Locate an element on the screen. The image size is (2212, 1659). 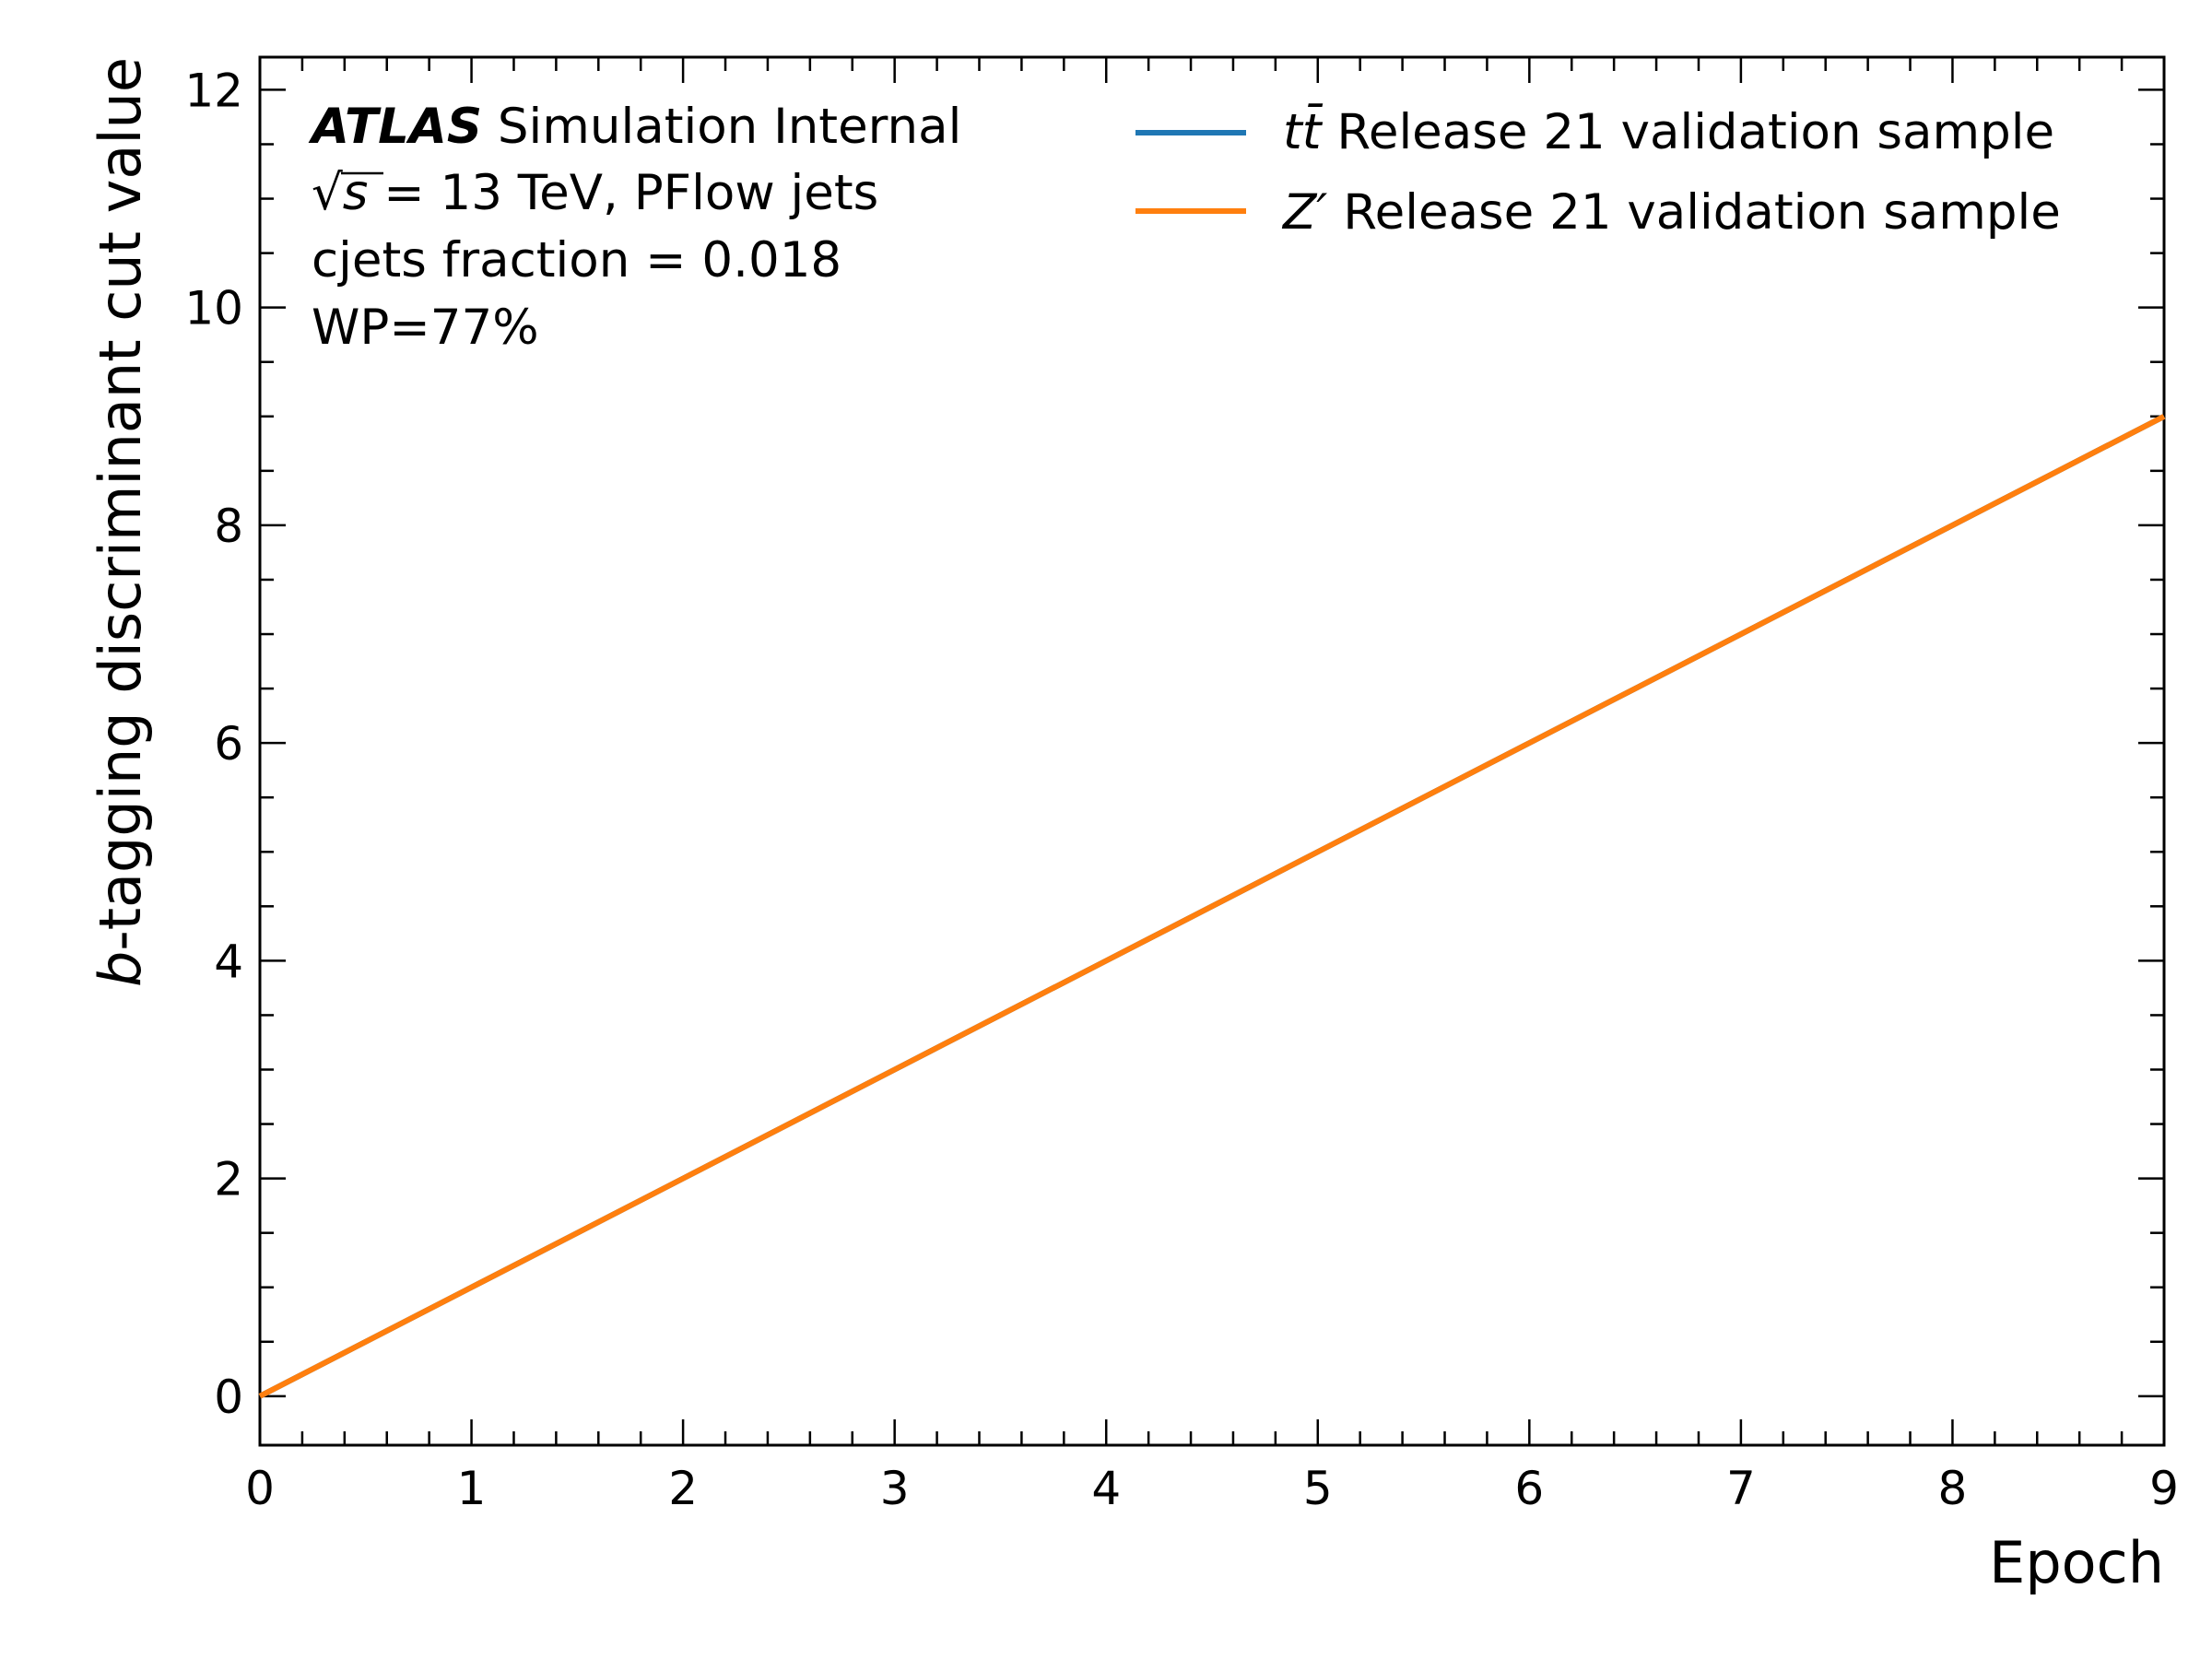
x-tick-label: 5 is located at coordinates (1318, 1488).